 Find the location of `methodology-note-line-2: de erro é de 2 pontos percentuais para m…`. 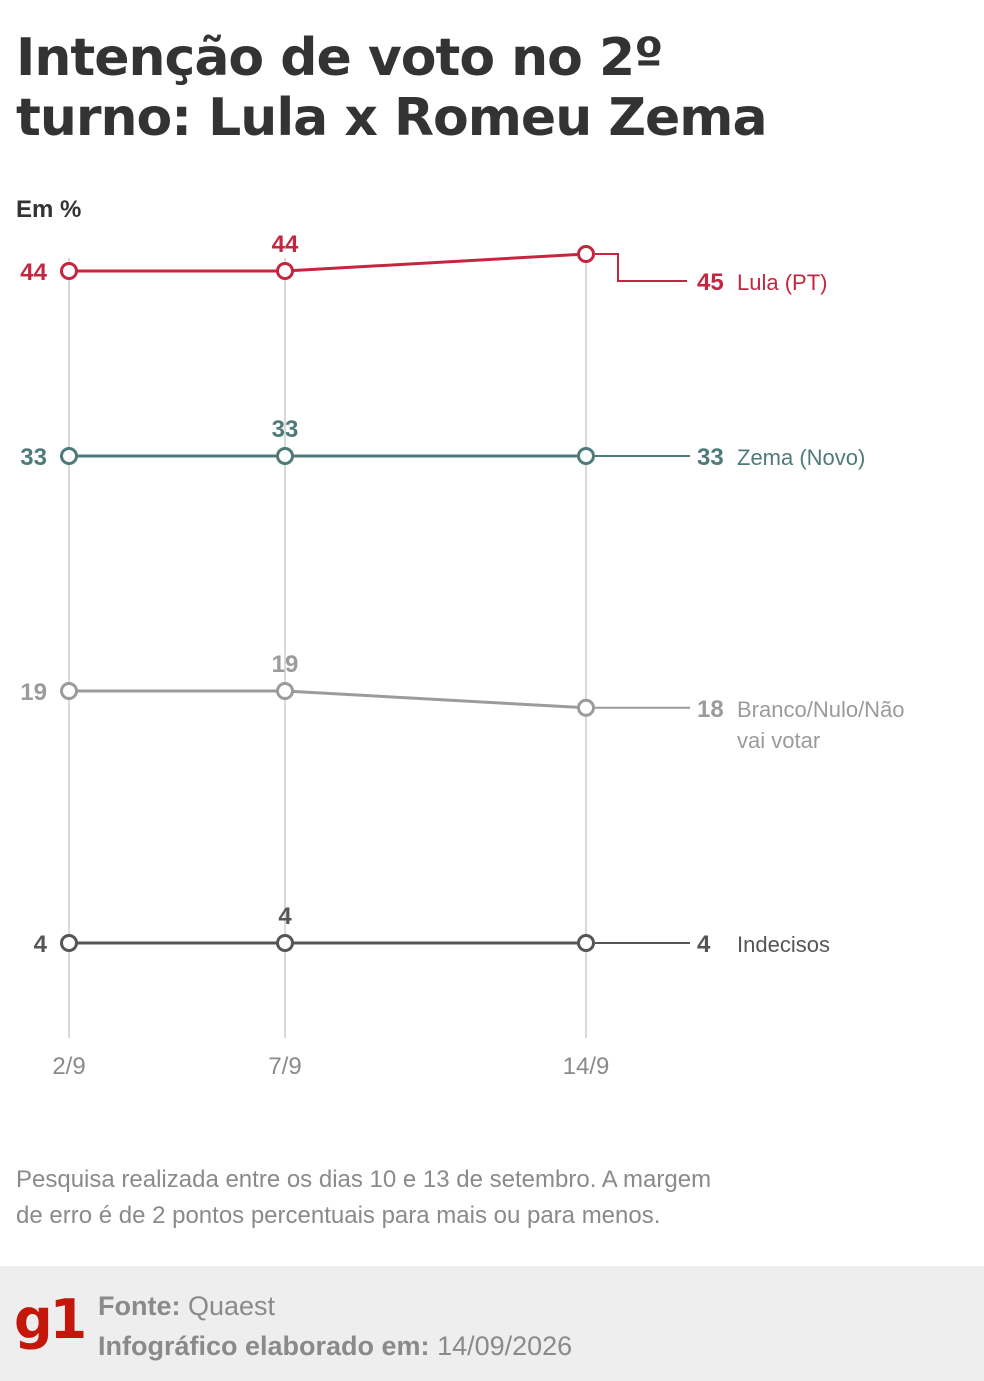

methodology-note-line-2: de erro é de 2 pontos percentuais para m… is located at coordinates (338, 1215).